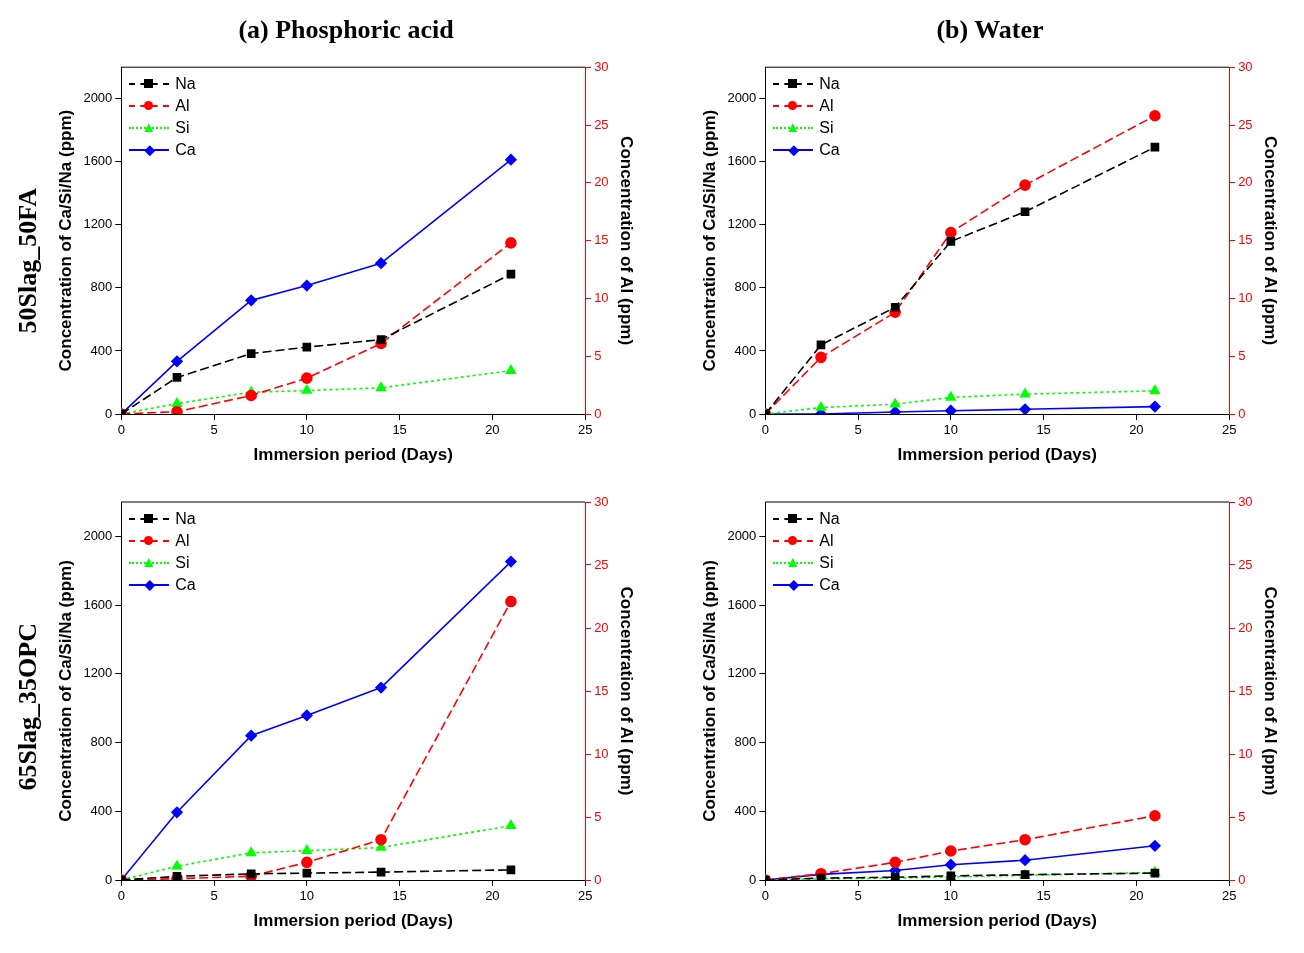 This screenshot has width=1304, height=953. What do you see at coordinates (990, 30) in the screenshot?
I see `chart-title: (b) Water` at bounding box center [990, 30].